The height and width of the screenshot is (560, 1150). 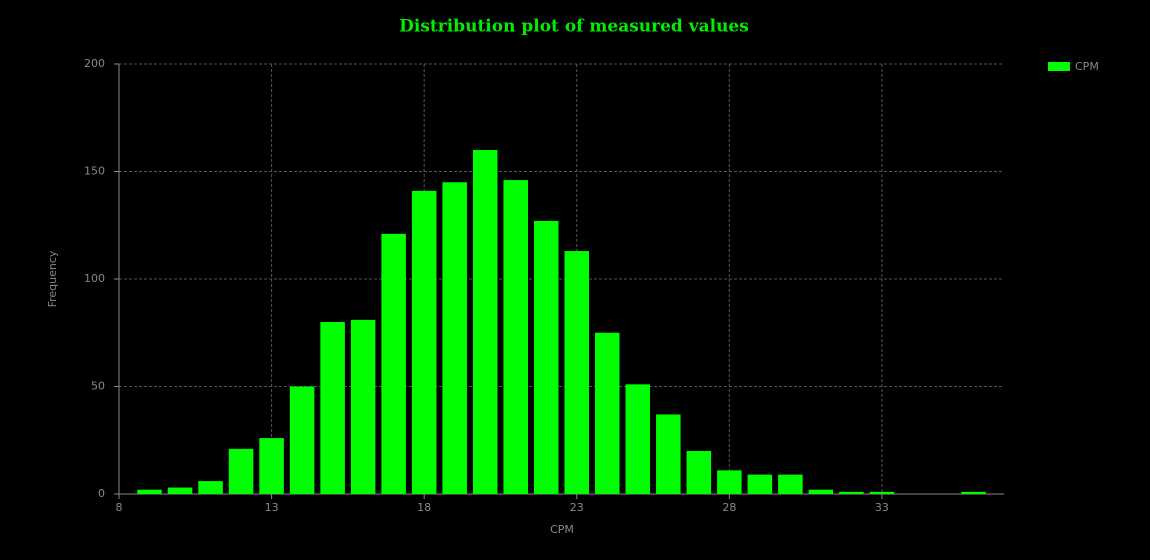 What do you see at coordinates (562, 529) in the screenshot?
I see `x-axis-label: CPM` at bounding box center [562, 529].